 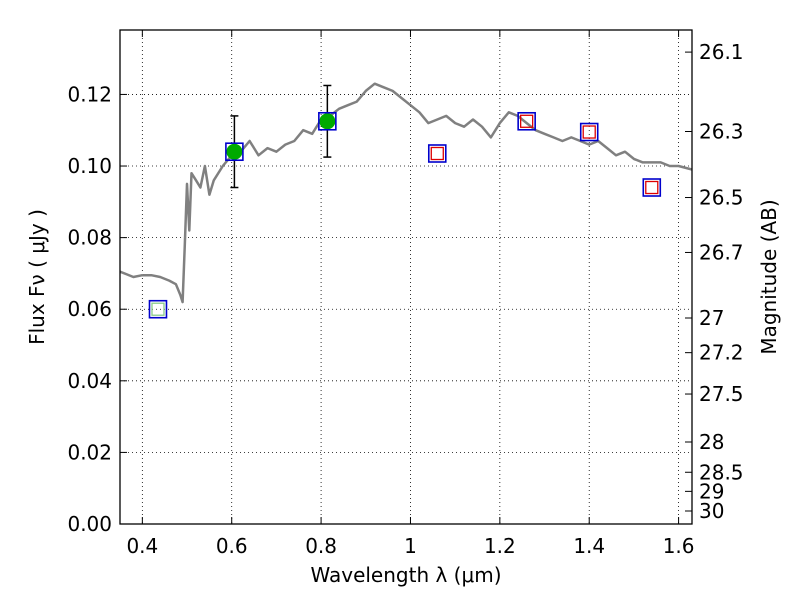 I want to click on y2-tick-label: 30, so click(x=711, y=511).